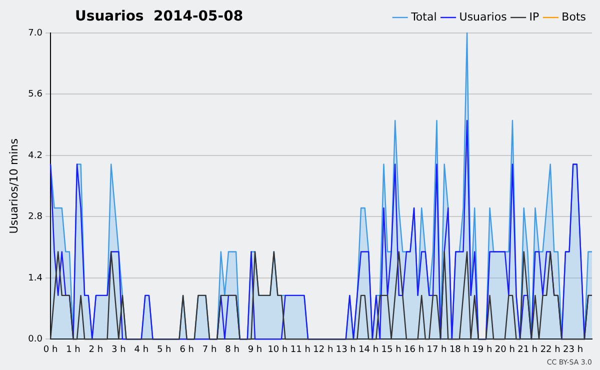  What do you see at coordinates (35, 339) in the screenshot?
I see `y-tick-label: 0.0` at bounding box center [35, 339].